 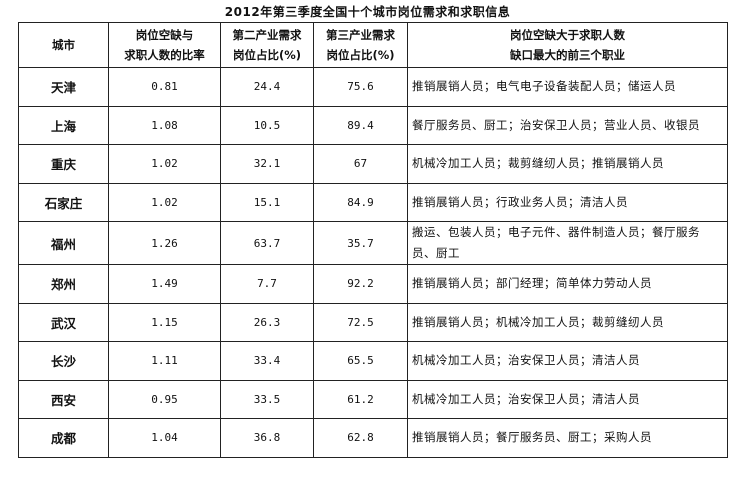 What do you see at coordinates (360, 284) in the screenshot?
I see `cell-tertiary: 92.2` at bounding box center [360, 284].